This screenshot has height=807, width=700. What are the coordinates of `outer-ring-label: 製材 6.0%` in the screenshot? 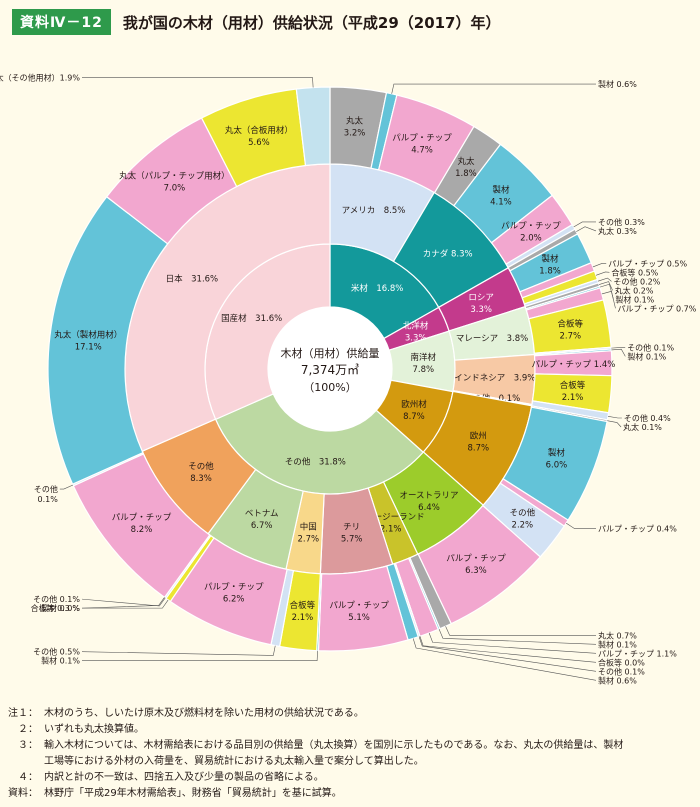 It's located at (557, 459).